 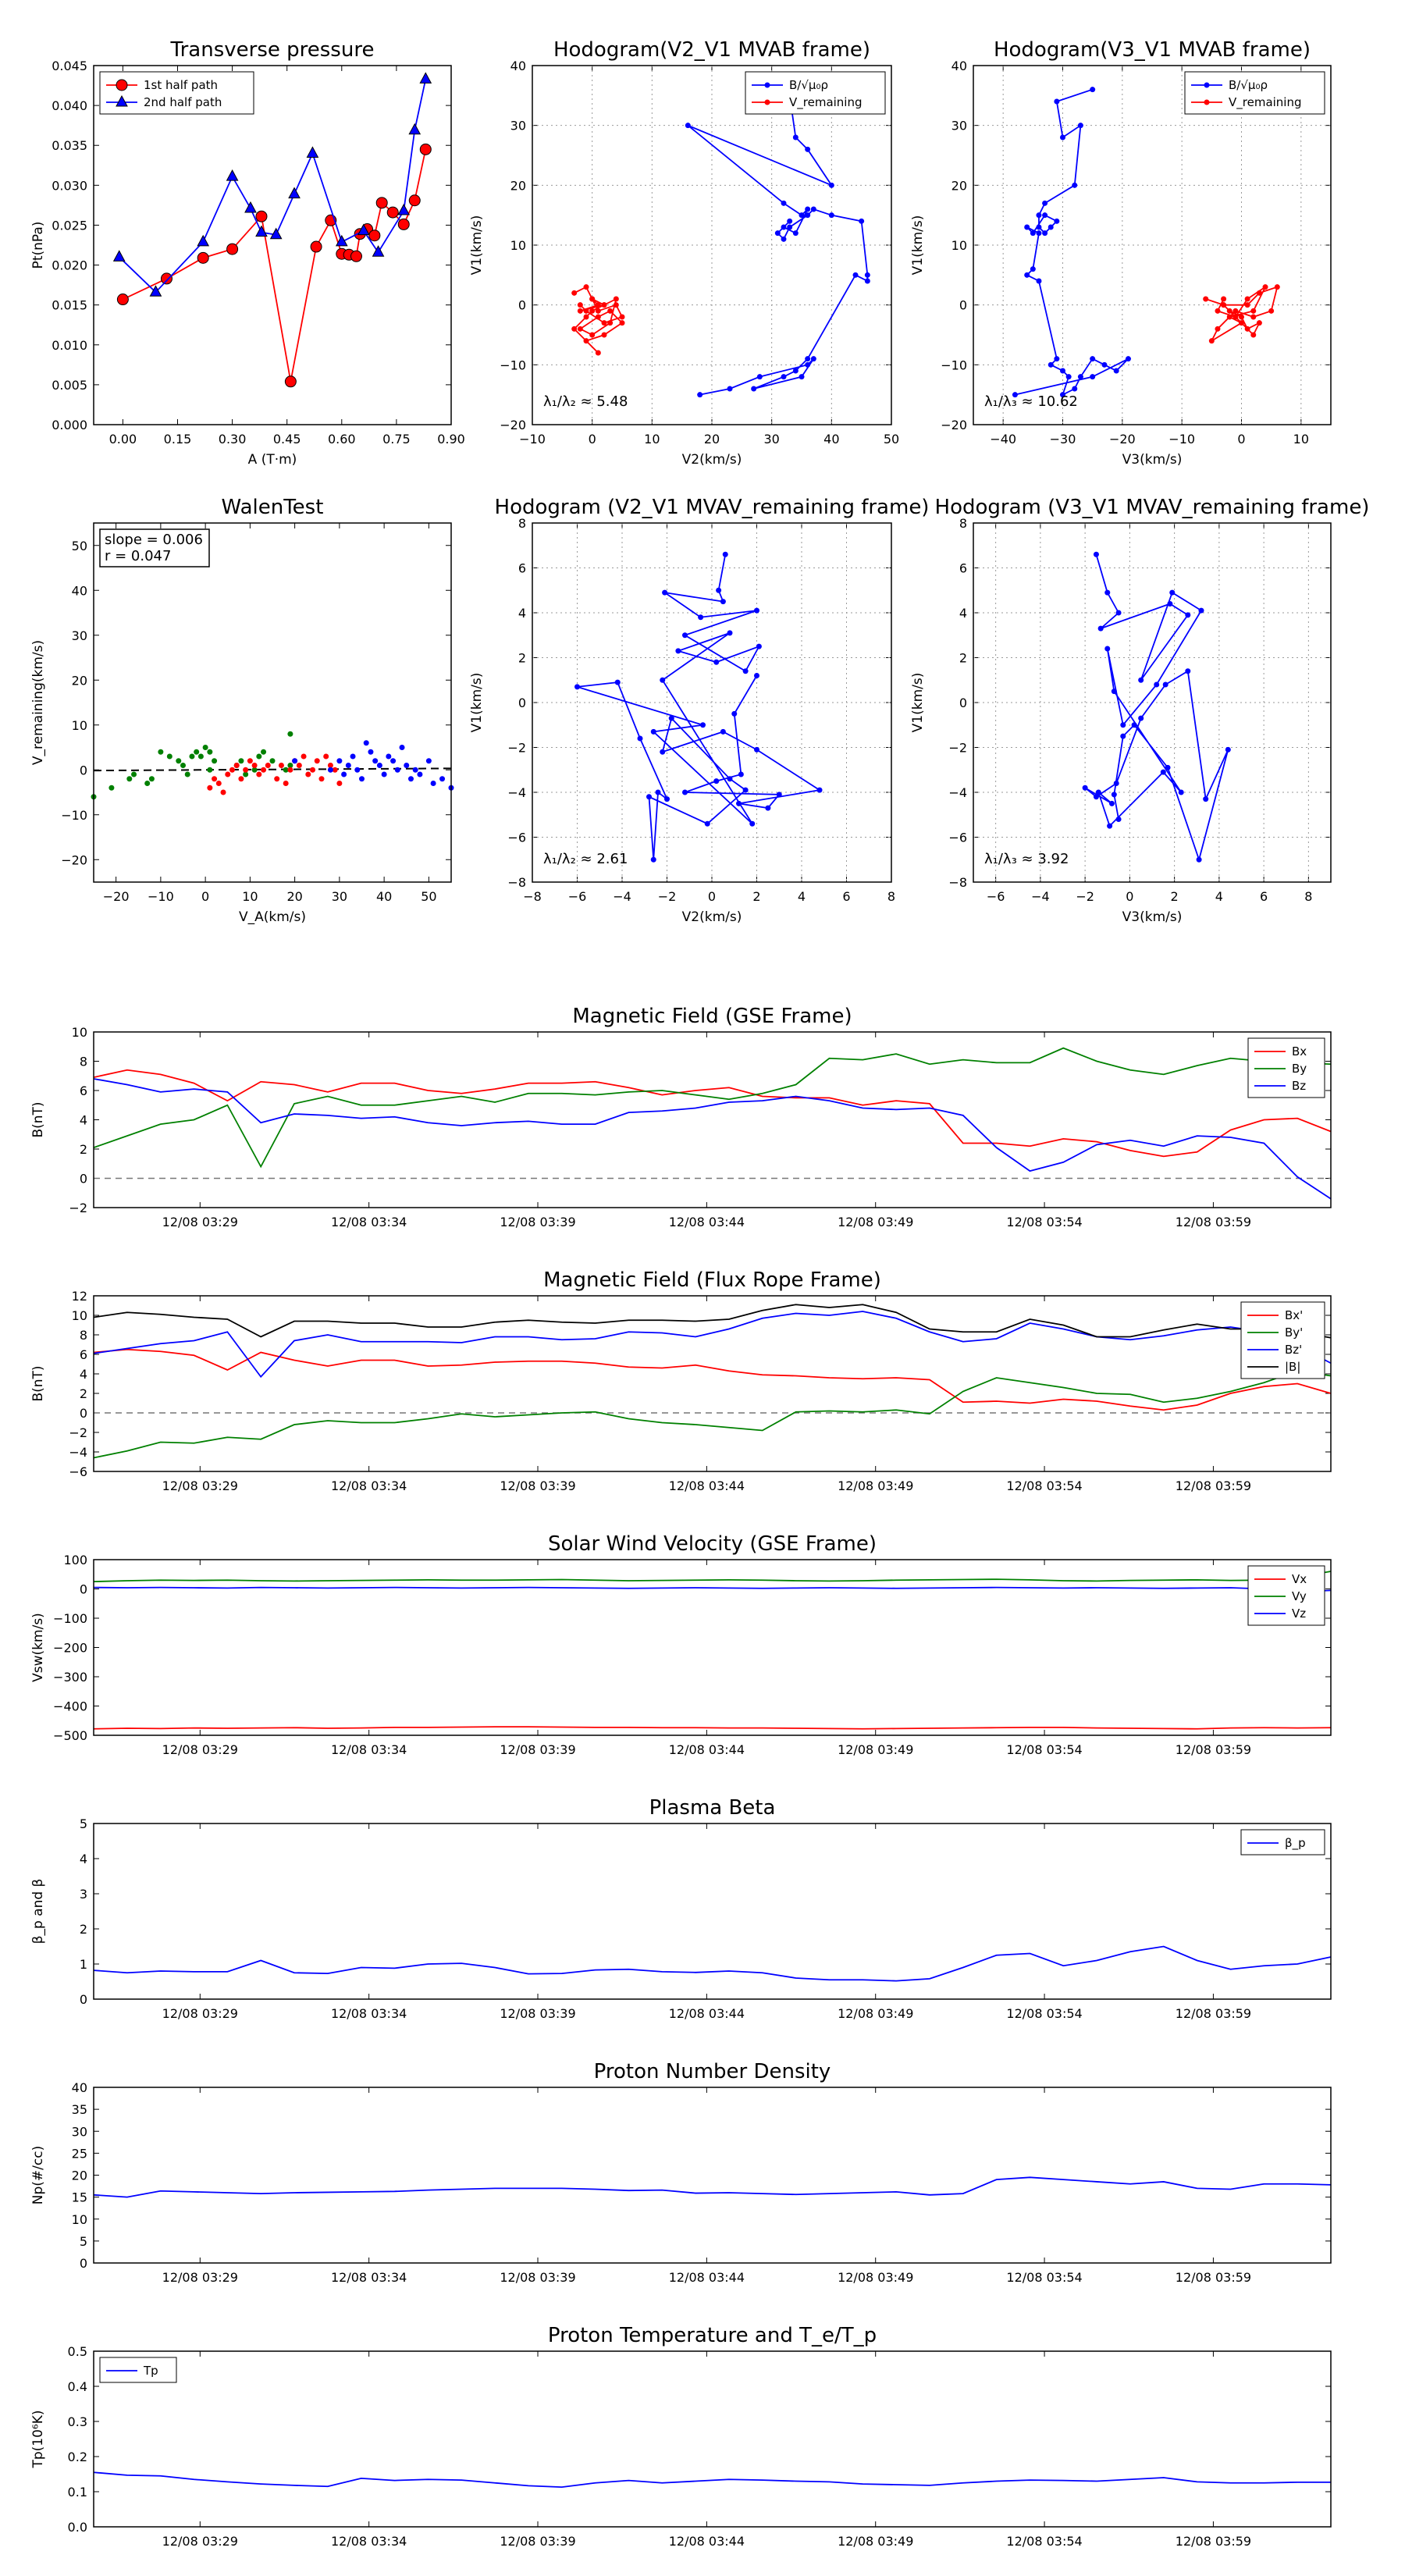 What do you see at coordinates (713, 1321) in the screenshot?
I see `bfr-series-|B|` at bounding box center [713, 1321].